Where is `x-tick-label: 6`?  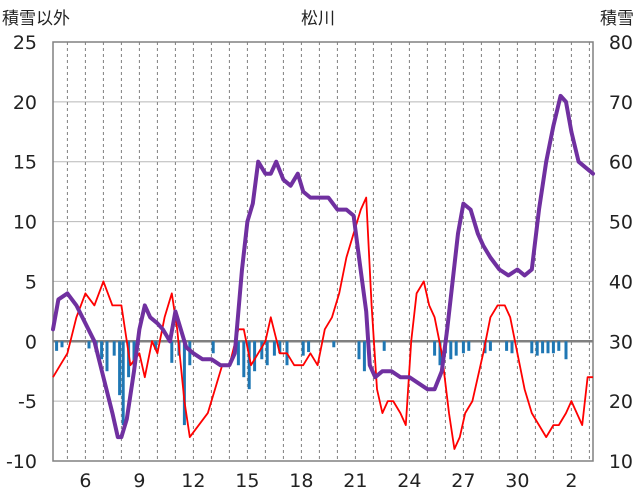 x-tick-label: 6 is located at coordinates (85, 481).